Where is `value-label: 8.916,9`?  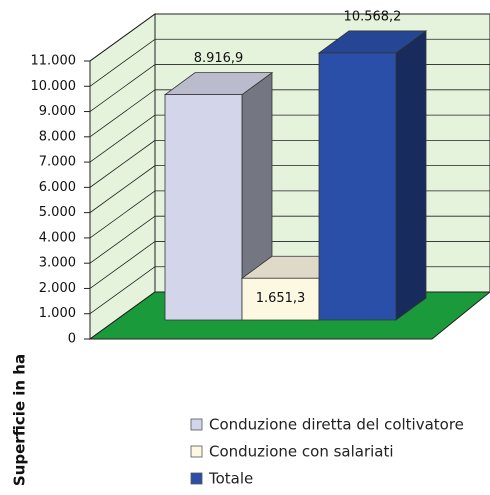 value-label: 8.916,9 is located at coordinates (219, 58).